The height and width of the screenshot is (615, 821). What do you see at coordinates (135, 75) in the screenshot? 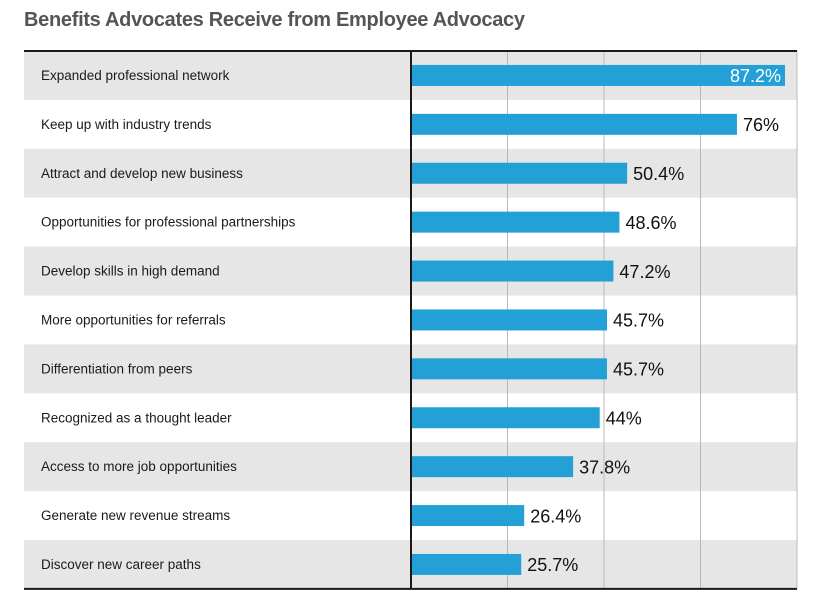
I see `category-label: Expanded professional network` at bounding box center [135, 75].